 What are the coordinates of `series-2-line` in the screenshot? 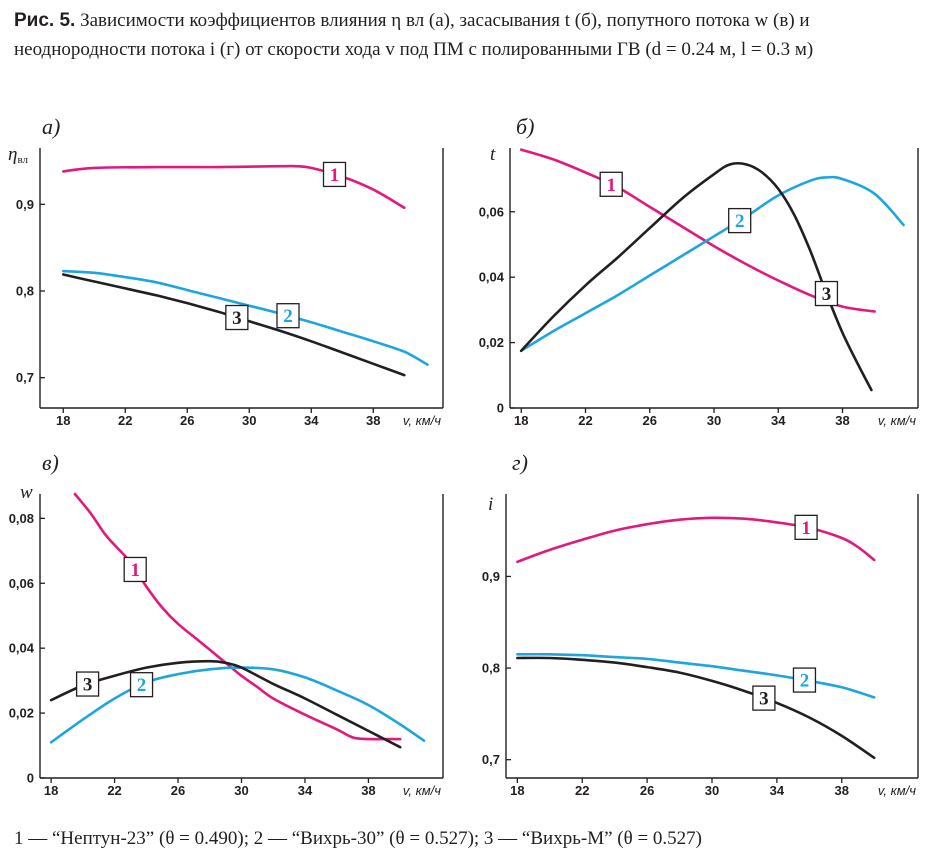 It's located at (245, 317).